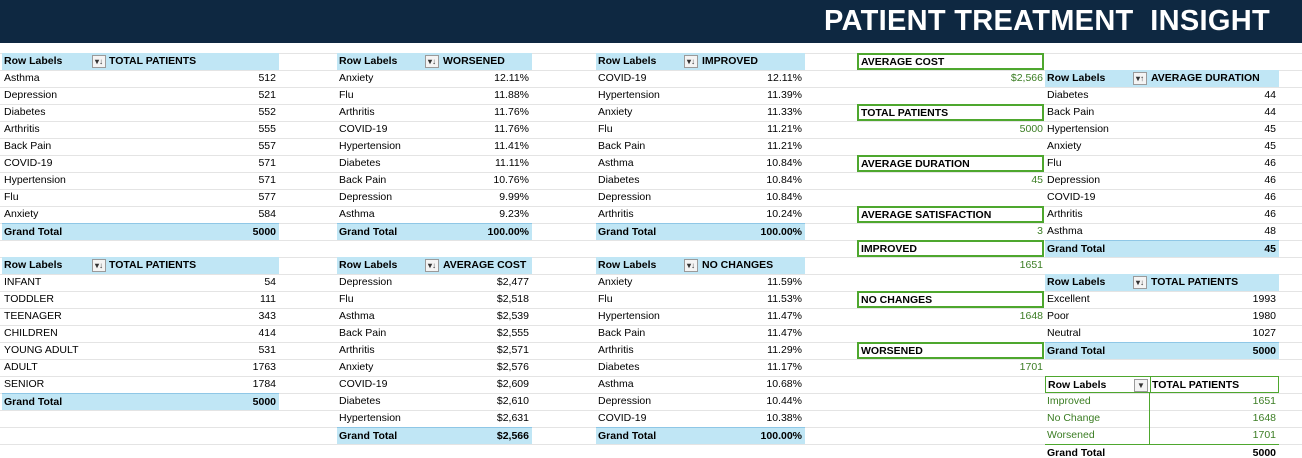 The width and height of the screenshot is (1302, 458). What do you see at coordinates (140, 78) in the screenshot?
I see `pivot-row: Asthma 512` at bounding box center [140, 78].